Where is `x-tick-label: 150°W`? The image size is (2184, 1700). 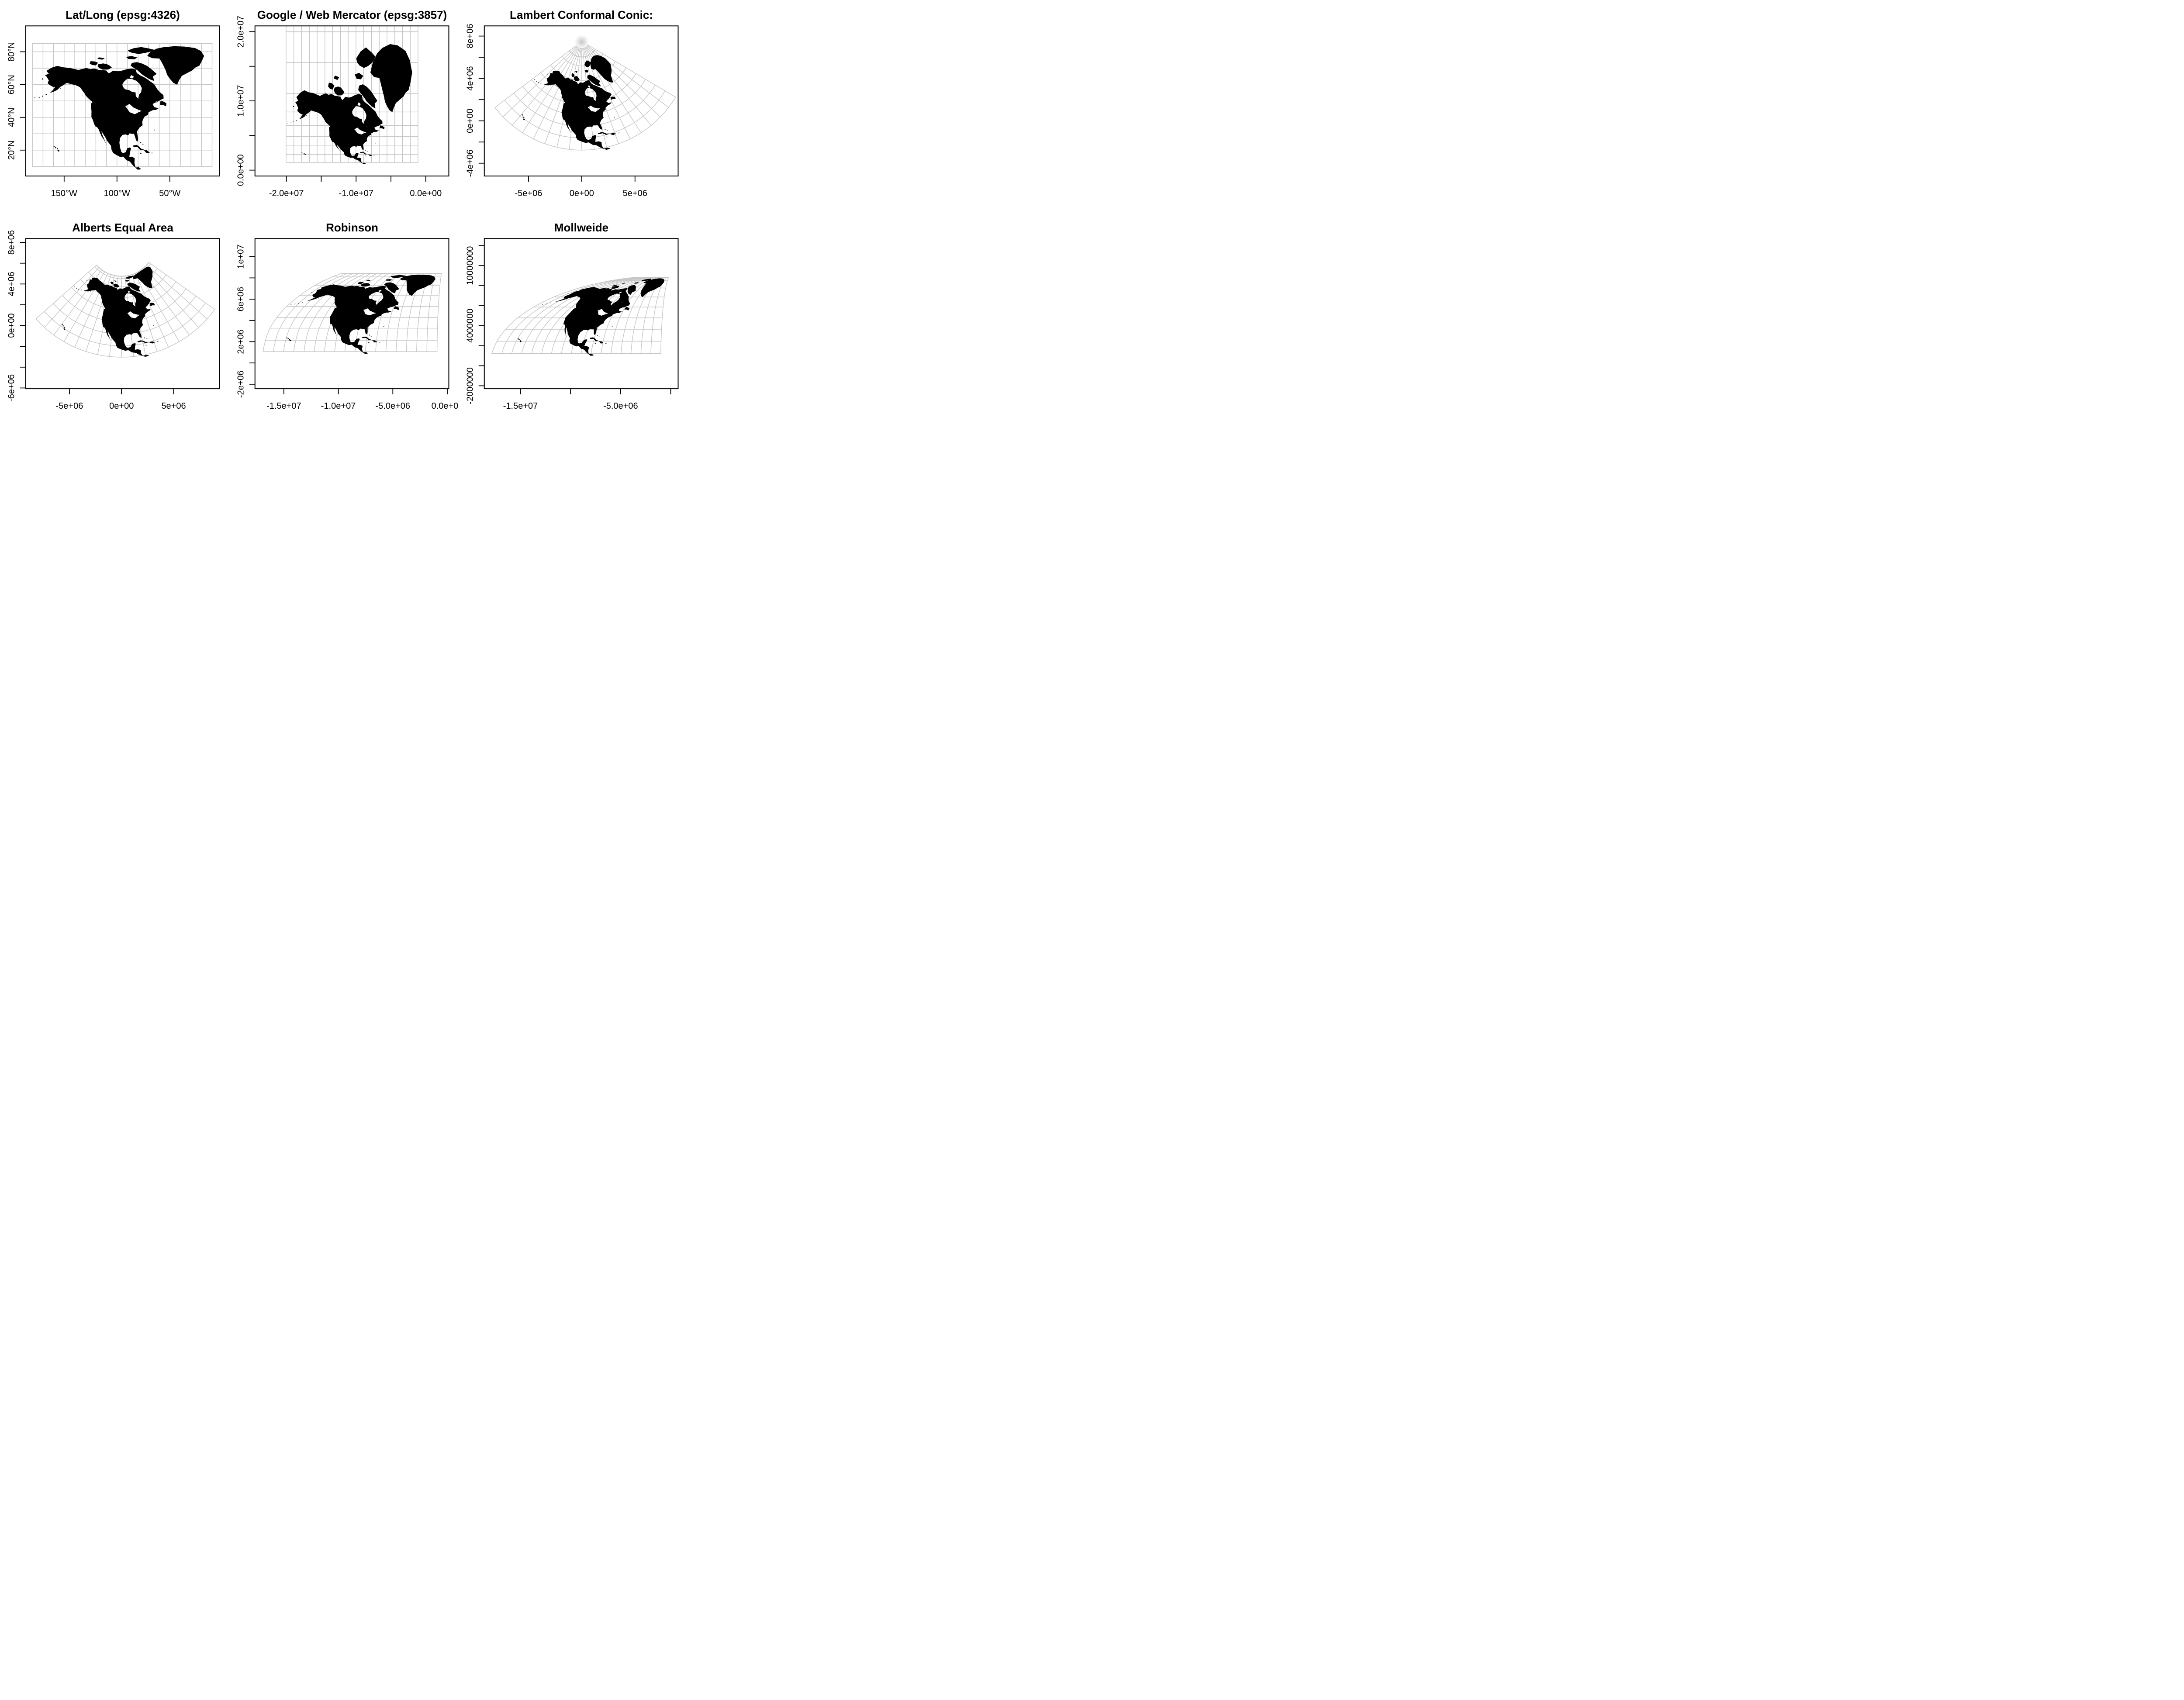
x-tick-label: 150°W is located at coordinates (64, 193).